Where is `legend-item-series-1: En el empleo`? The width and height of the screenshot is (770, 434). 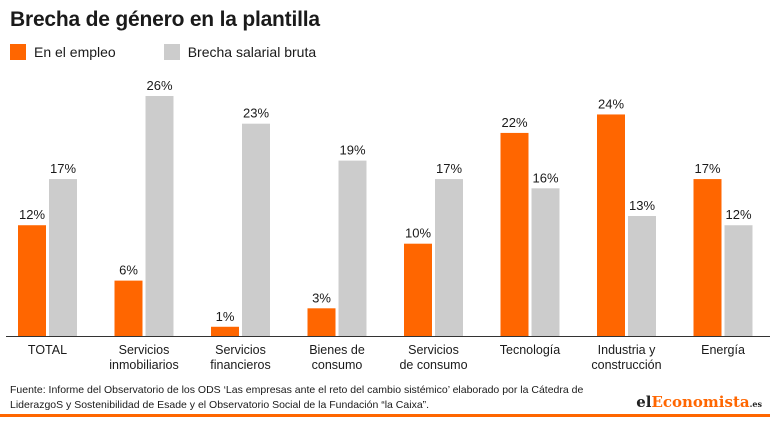
legend-item-series-1: En el empleo is located at coordinates (63, 52).